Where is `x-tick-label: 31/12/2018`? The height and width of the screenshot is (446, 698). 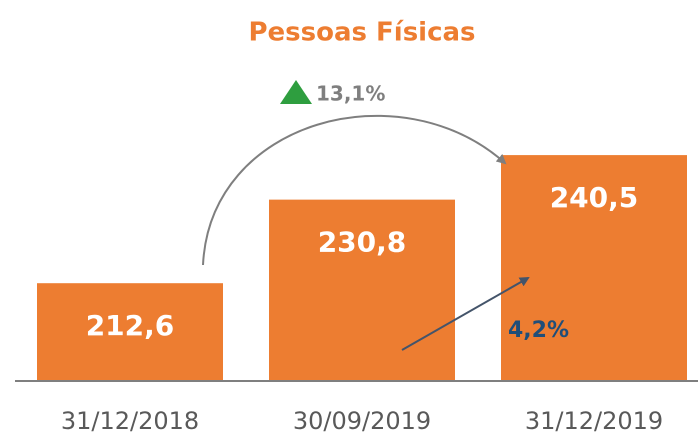 x-tick-label: 31/12/2018 is located at coordinates (130, 421).